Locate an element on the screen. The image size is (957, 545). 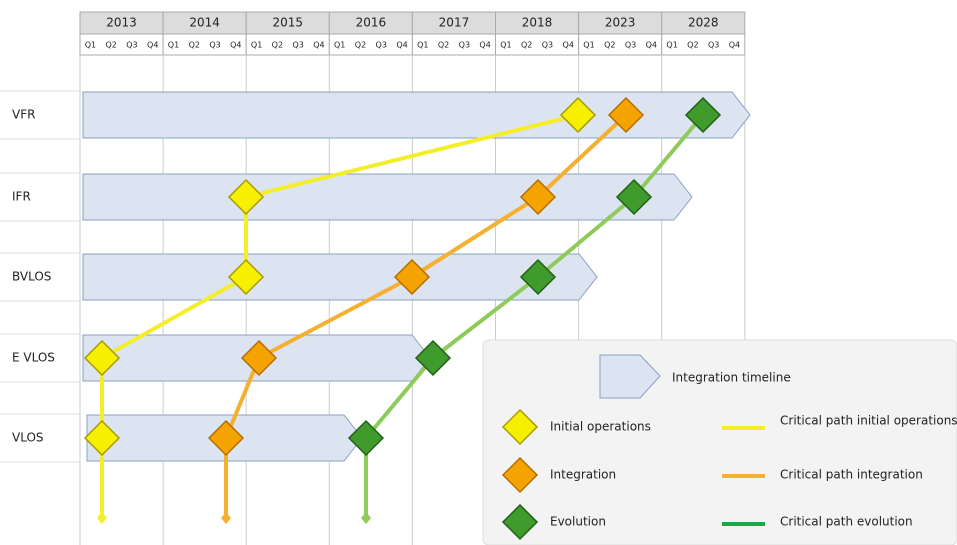
row-label: BVLOS is located at coordinates (31, 277).